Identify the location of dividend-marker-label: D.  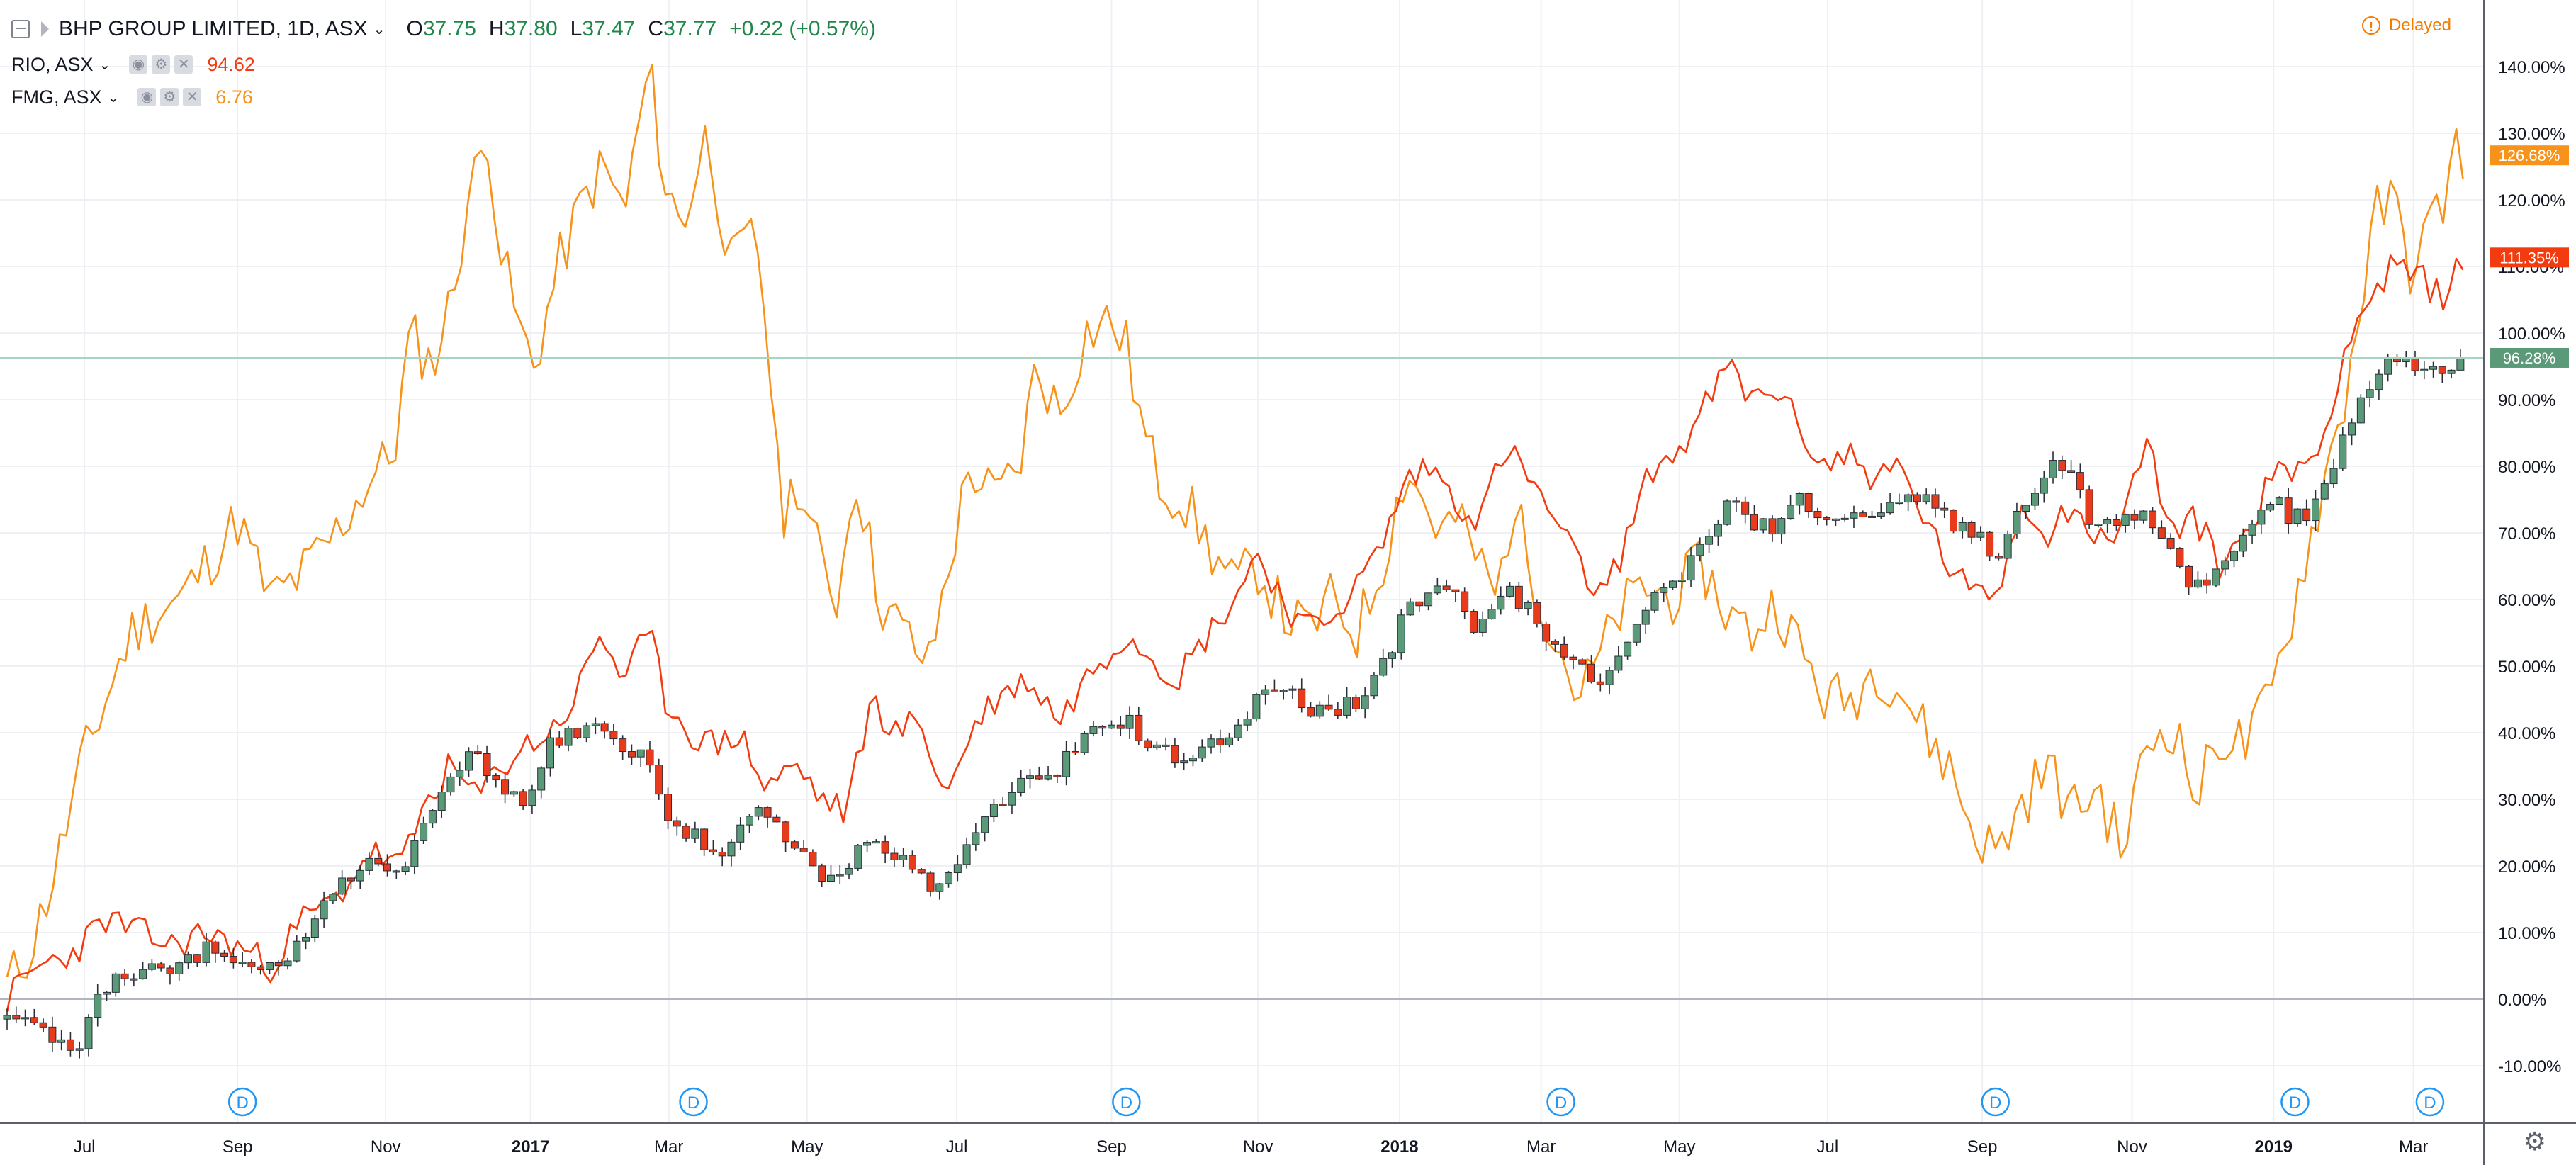
(1995, 1103).